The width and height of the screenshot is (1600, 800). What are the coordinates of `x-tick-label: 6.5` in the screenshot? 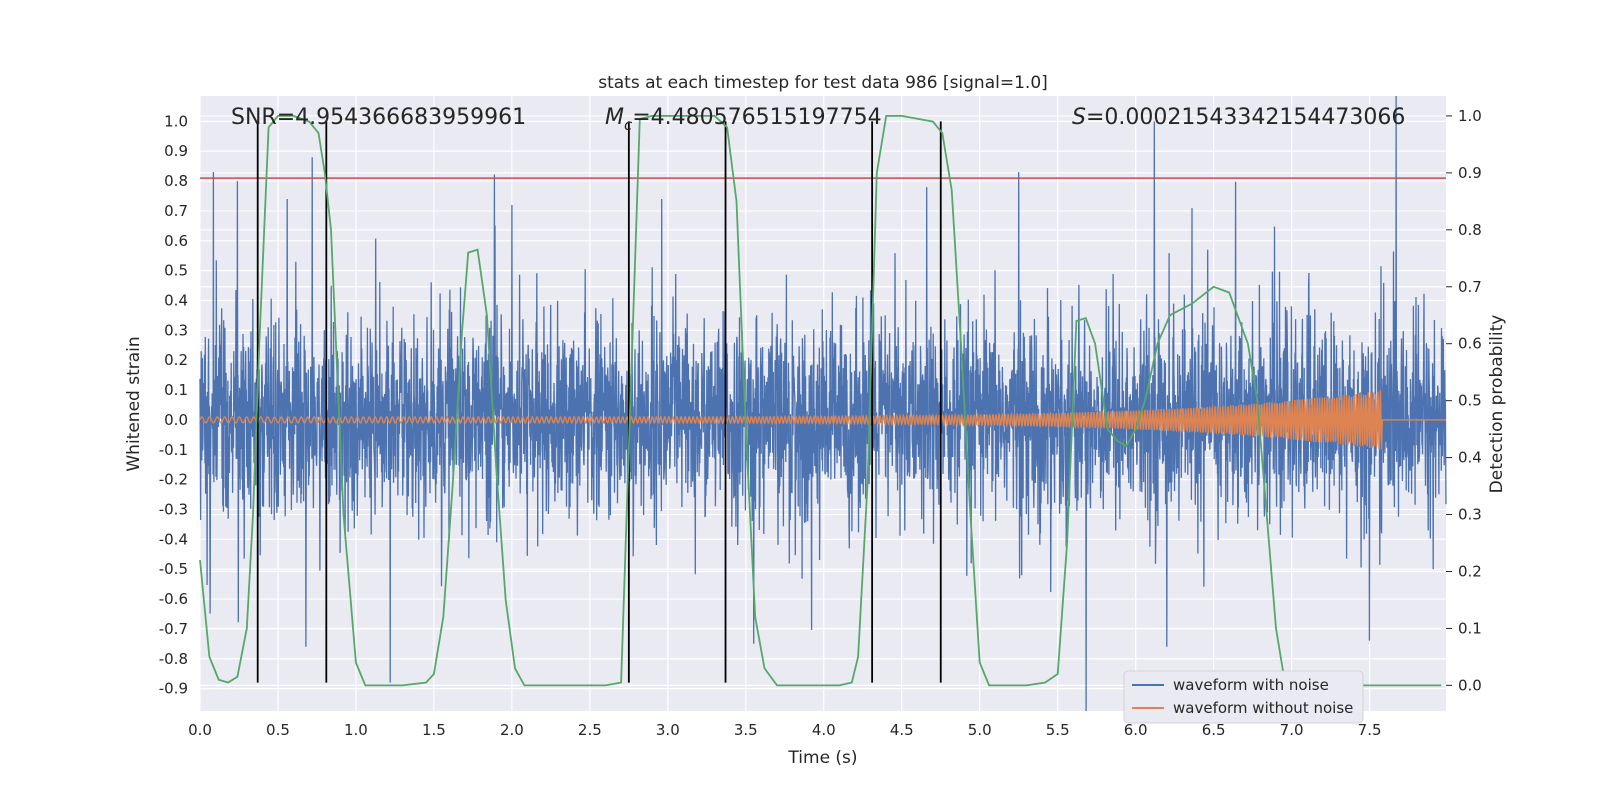 It's located at (1214, 730).